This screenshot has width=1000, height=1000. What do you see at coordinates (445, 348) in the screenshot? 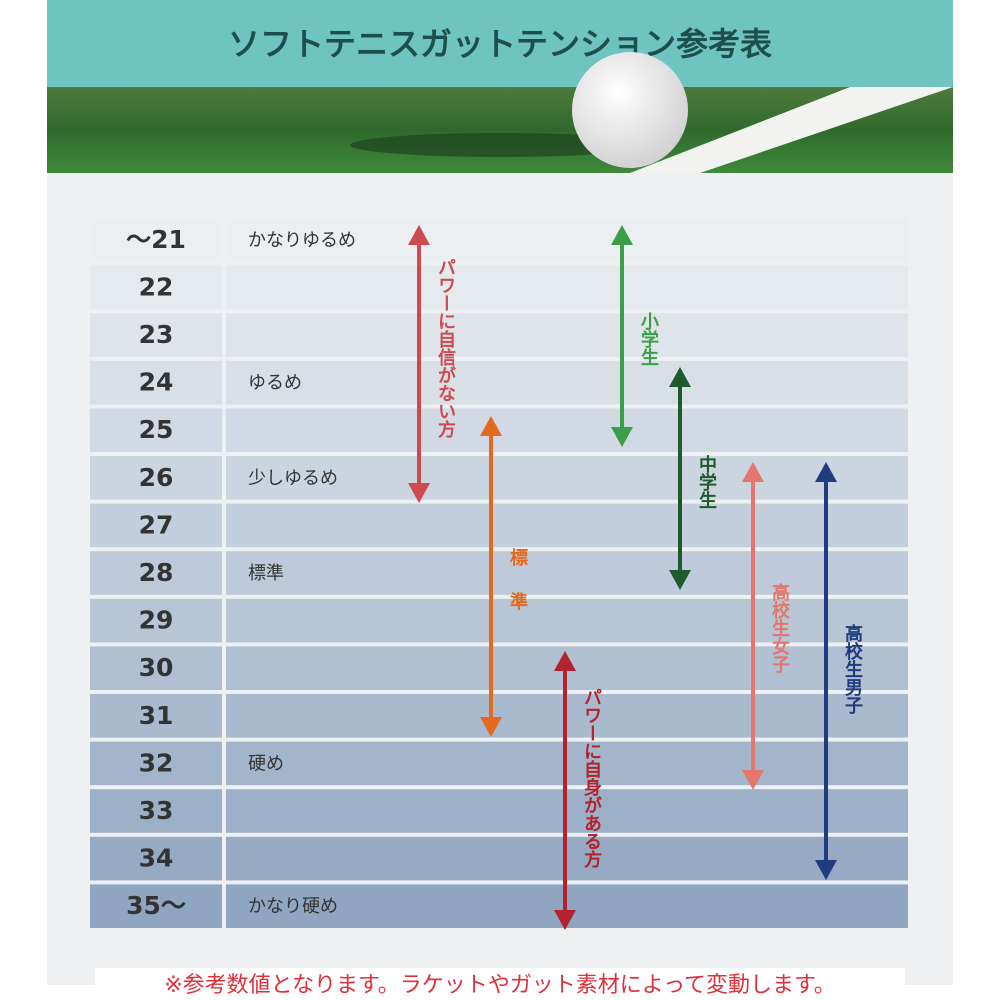
I see `arrow-label: パワーに自信がない方` at bounding box center [445, 348].